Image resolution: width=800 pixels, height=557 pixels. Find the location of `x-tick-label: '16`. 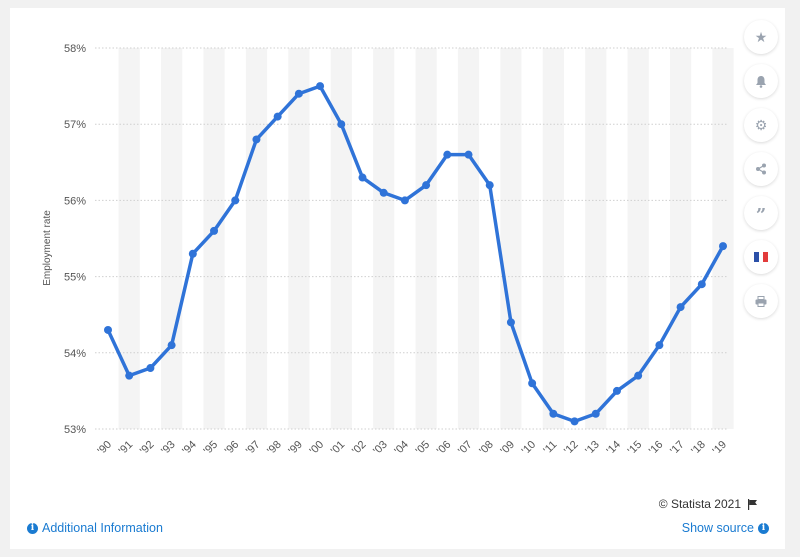

x-tick-label: '16 is located at coordinates (656, 448).